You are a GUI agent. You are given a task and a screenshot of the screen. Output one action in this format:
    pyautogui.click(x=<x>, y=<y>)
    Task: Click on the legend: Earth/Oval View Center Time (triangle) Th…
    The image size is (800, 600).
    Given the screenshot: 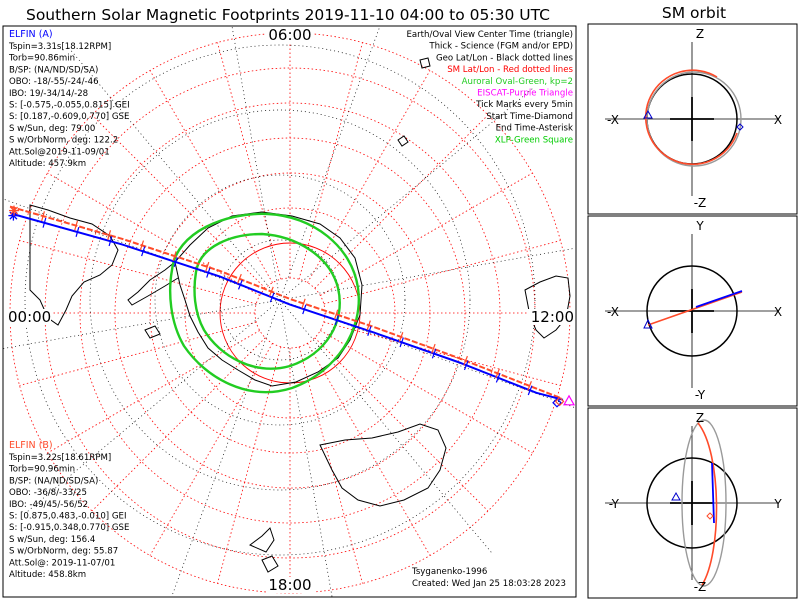 What is the action you would take?
    pyautogui.click(x=489, y=87)
    